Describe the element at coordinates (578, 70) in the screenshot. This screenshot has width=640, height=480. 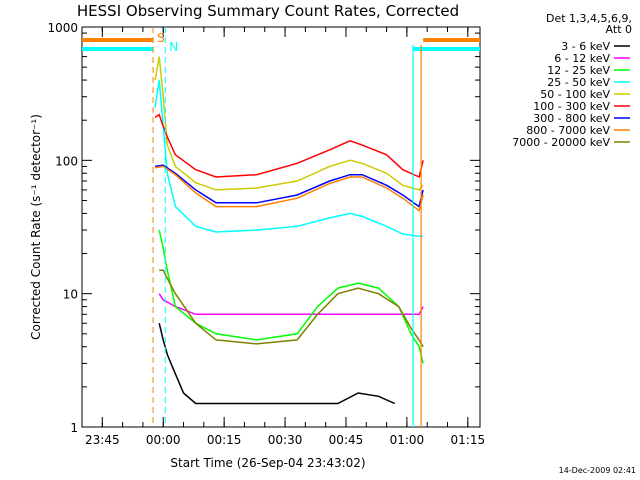
I see `legend-label: 12 - 25 keV` at that location.